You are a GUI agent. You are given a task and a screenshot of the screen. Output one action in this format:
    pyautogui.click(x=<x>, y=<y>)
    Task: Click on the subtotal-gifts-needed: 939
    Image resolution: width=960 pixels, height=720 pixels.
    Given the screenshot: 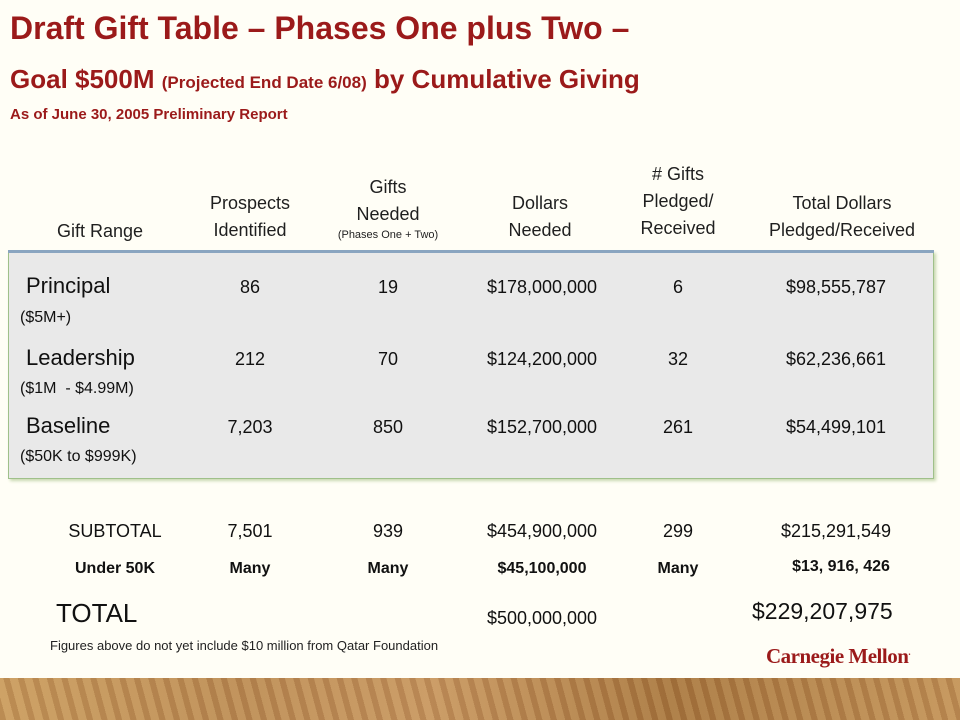 What is the action you would take?
    pyautogui.click(x=388, y=531)
    